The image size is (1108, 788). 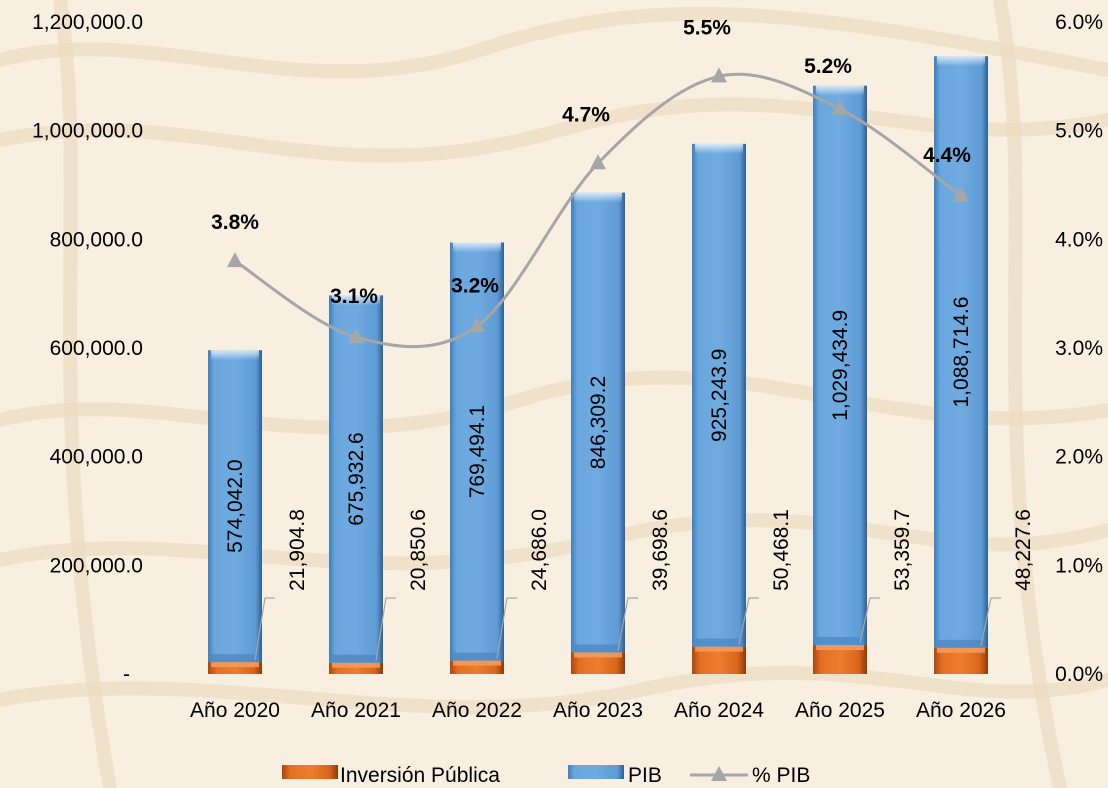 What do you see at coordinates (840, 710) in the screenshot?
I see `x-tick-label: Año 2025` at bounding box center [840, 710].